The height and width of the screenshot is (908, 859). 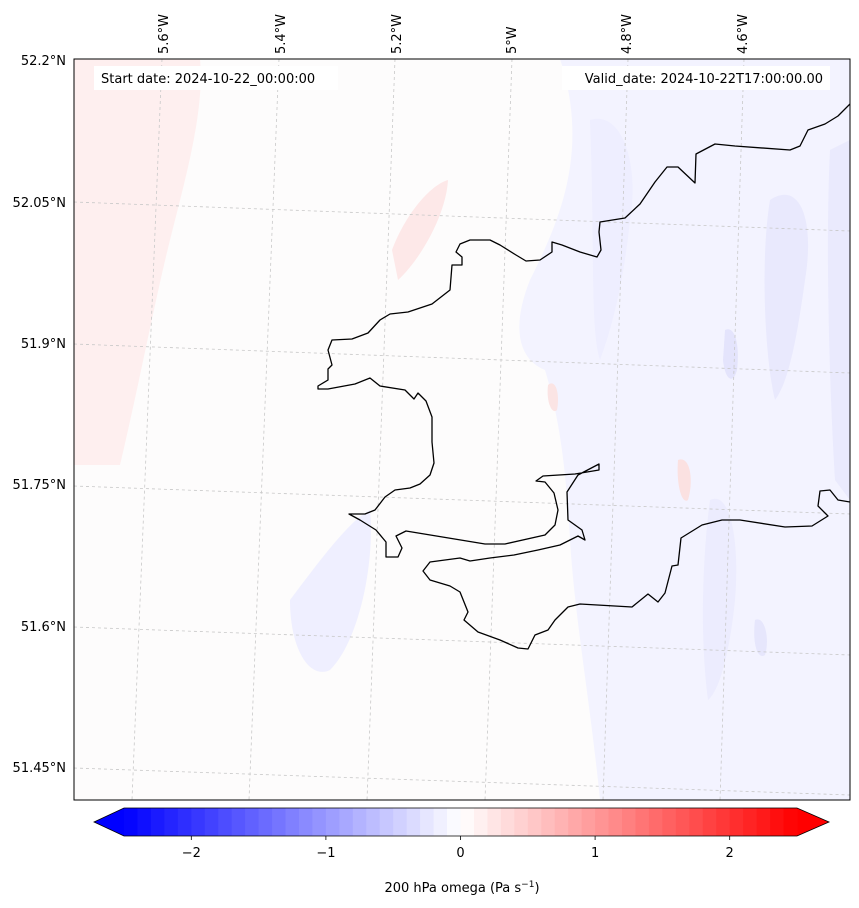 I want to click on lon-label: 5.6°W, so click(x=164, y=34).